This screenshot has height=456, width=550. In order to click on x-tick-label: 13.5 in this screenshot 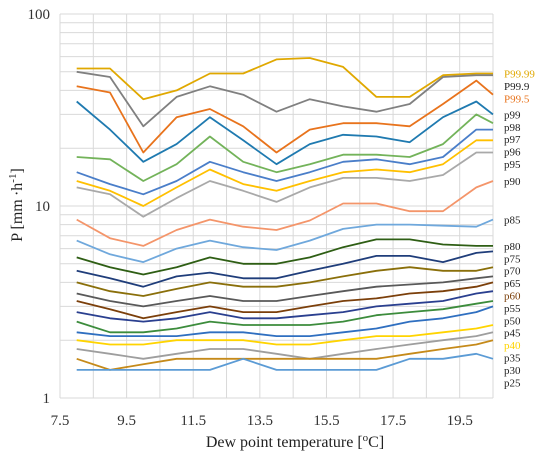, I will do `click(260, 421)`.